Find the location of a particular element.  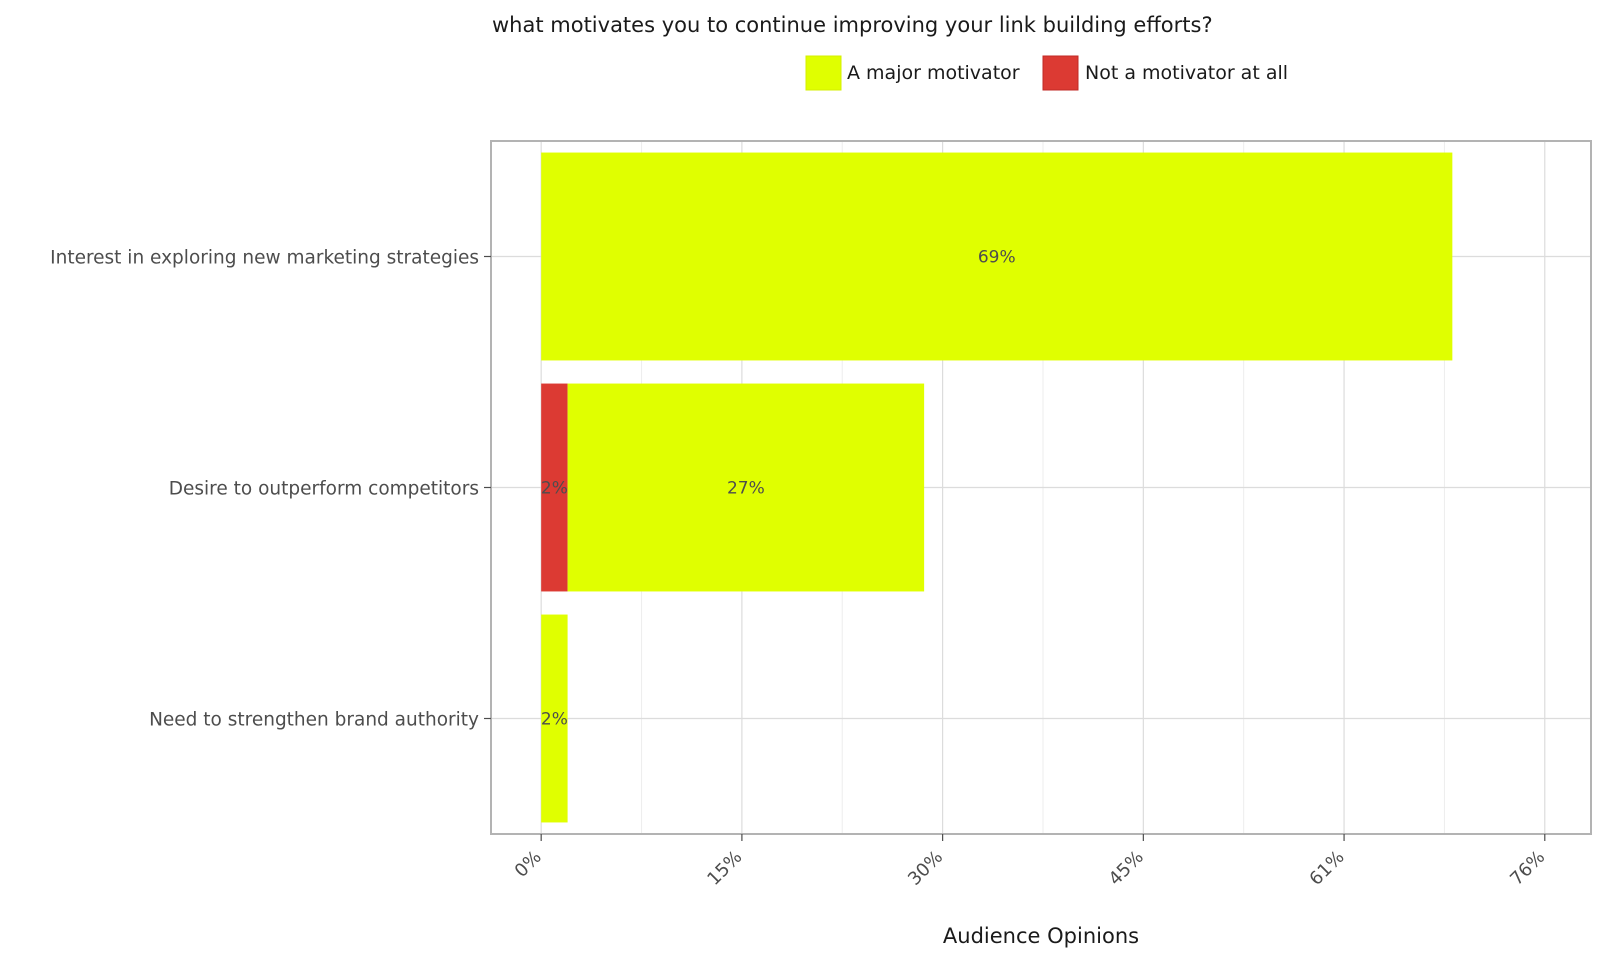

data-label: 27% is located at coordinates (746, 489).